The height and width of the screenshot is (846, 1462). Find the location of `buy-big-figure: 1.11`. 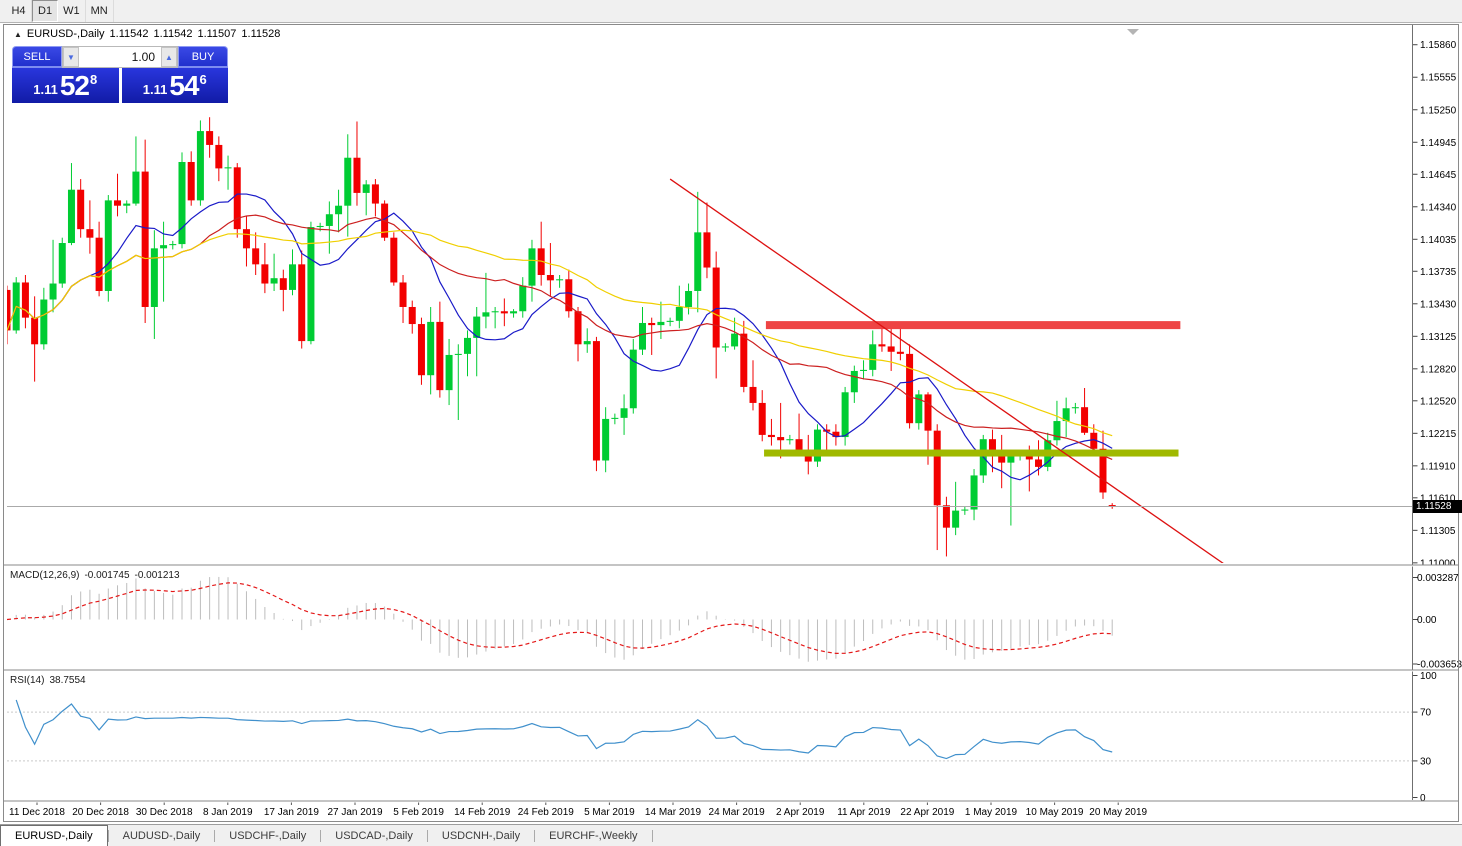

buy-big-figure: 1.11 is located at coordinates (155, 89).